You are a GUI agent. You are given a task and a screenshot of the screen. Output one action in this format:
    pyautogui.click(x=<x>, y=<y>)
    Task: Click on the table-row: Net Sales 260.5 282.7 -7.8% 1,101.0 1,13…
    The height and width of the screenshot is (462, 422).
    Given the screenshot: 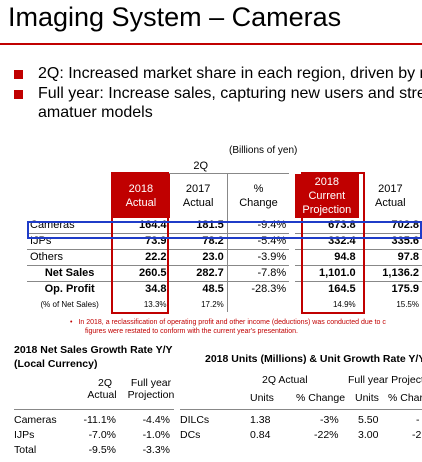 What is the action you would take?
    pyautogui.click(x=224, y=273)
    